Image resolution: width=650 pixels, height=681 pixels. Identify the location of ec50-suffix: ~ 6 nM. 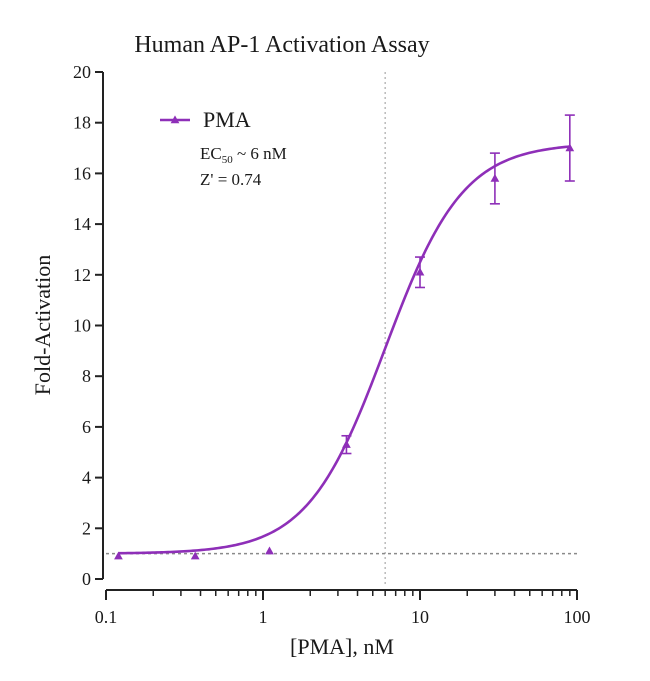
(260, 153).